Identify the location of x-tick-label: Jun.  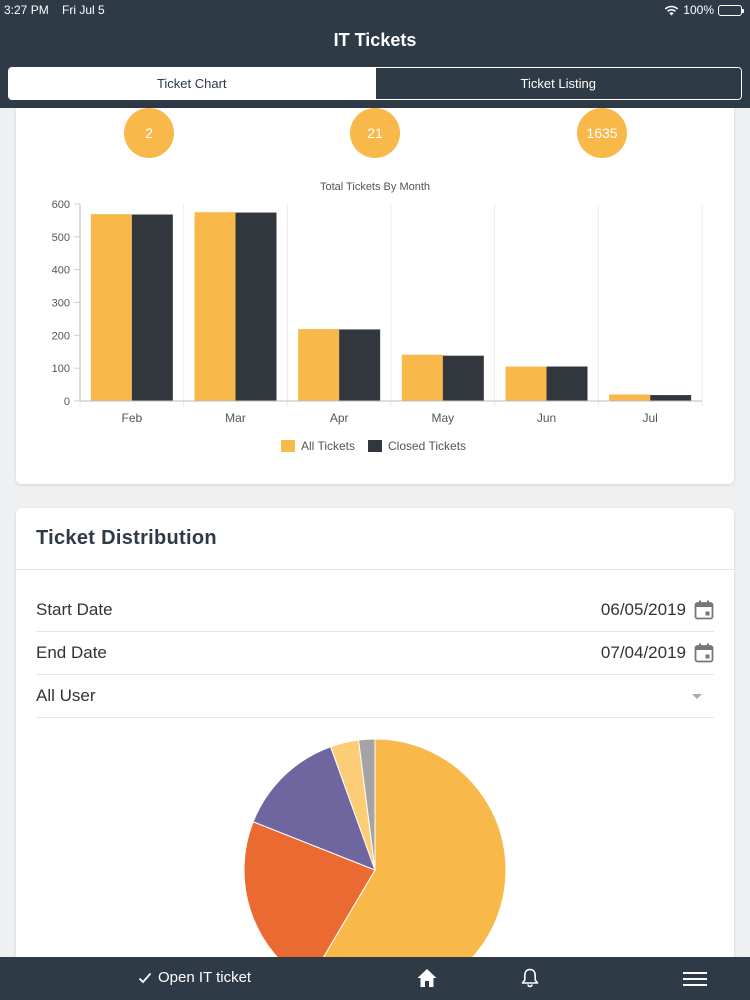
(546, 418).